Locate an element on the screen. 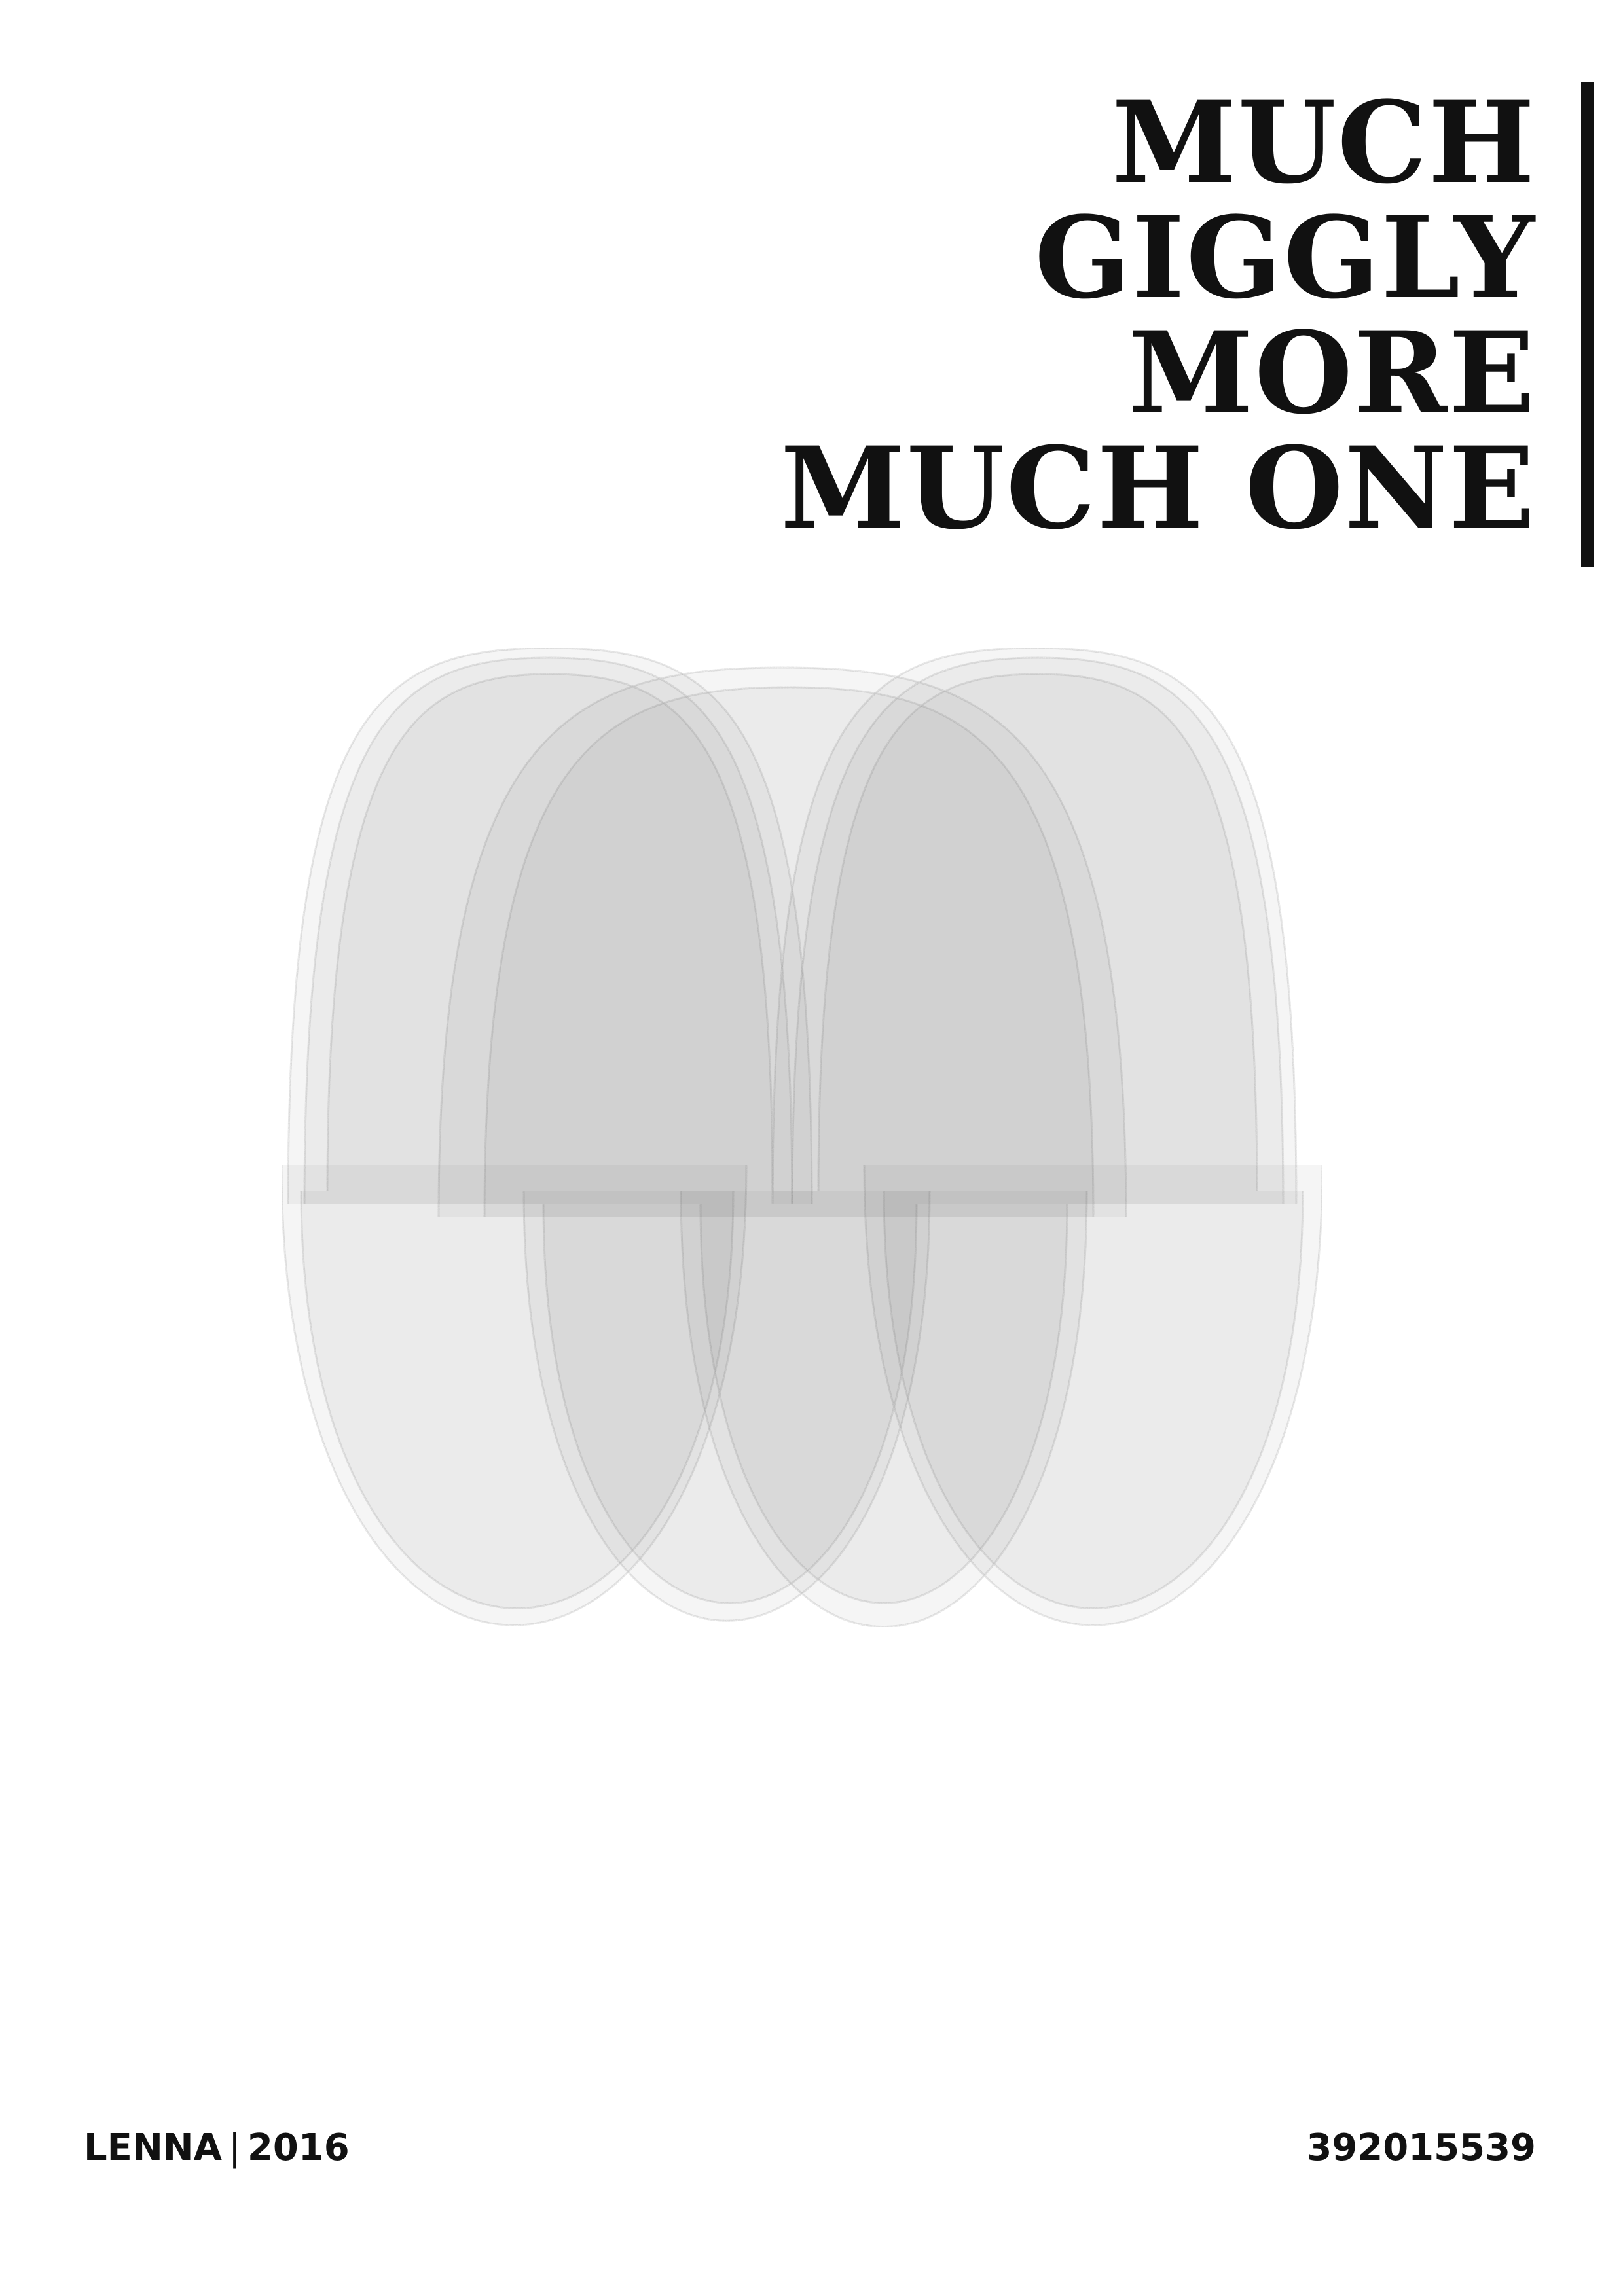 The height and width of the screenshot is (2296, 1623). poster-title: MUCH GIGGLY MORE MUCH ONE is located at coordinates (1158, 315).